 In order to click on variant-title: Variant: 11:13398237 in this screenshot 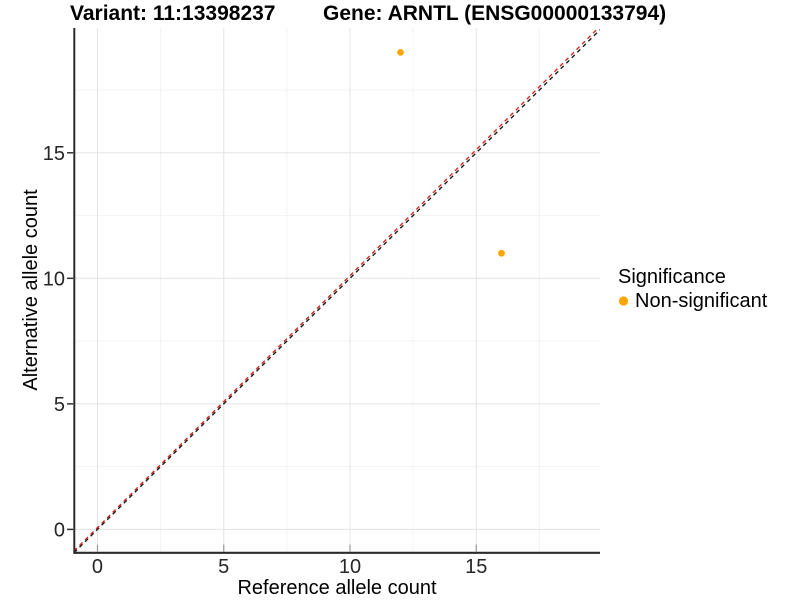, I will do `click(173, 13)`.